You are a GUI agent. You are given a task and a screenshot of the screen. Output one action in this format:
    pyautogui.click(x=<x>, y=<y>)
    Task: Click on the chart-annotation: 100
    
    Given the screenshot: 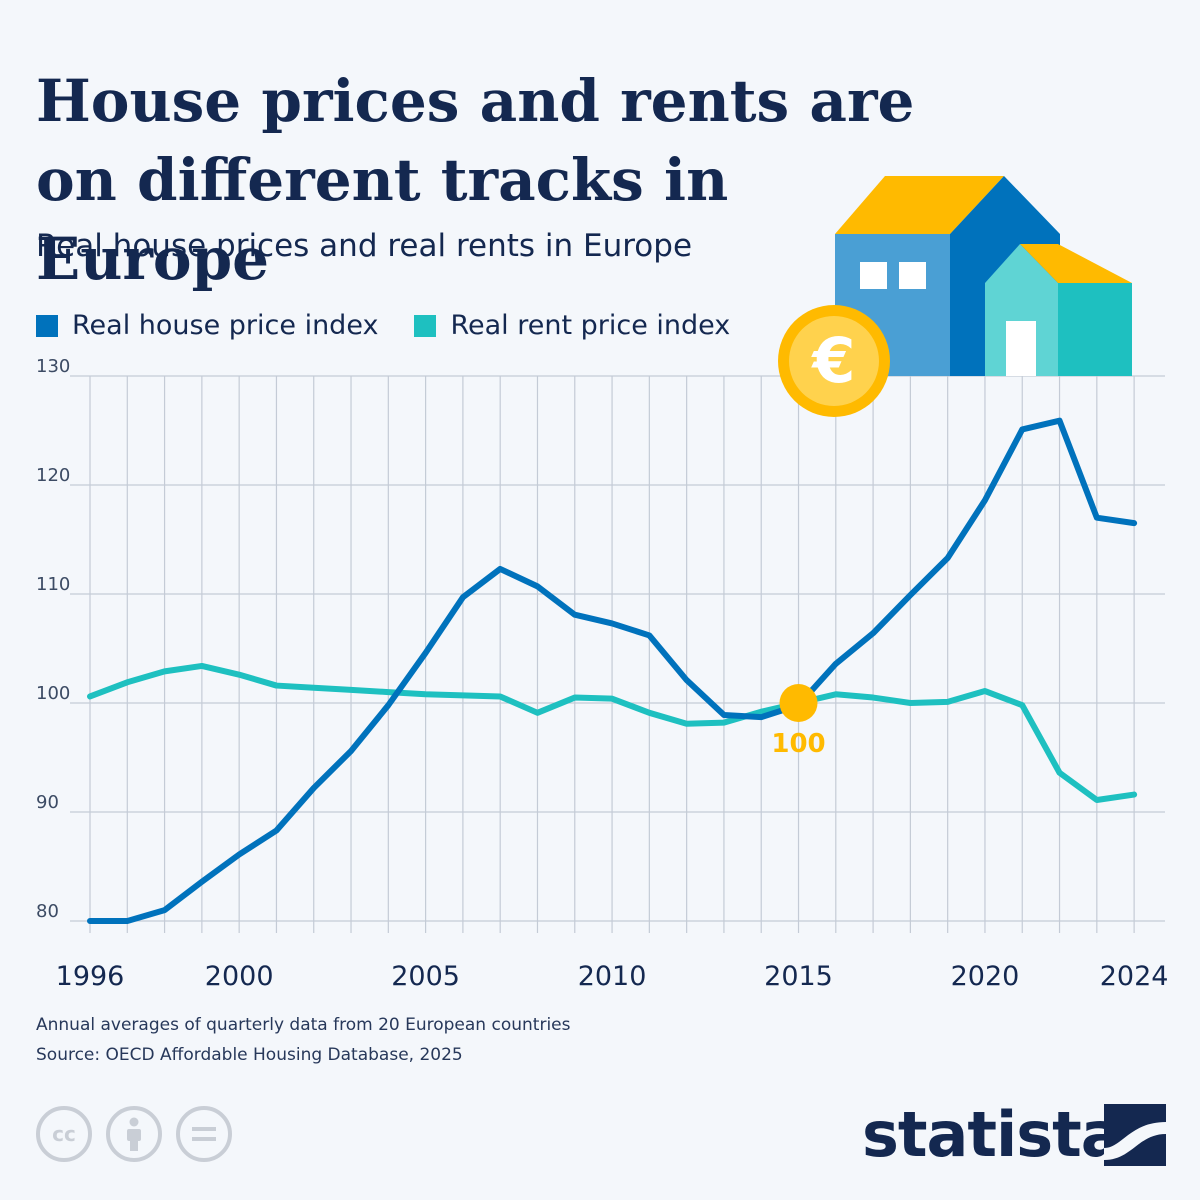 What is the action you would take?
    pyautogui.click(x=798, y=721)
    